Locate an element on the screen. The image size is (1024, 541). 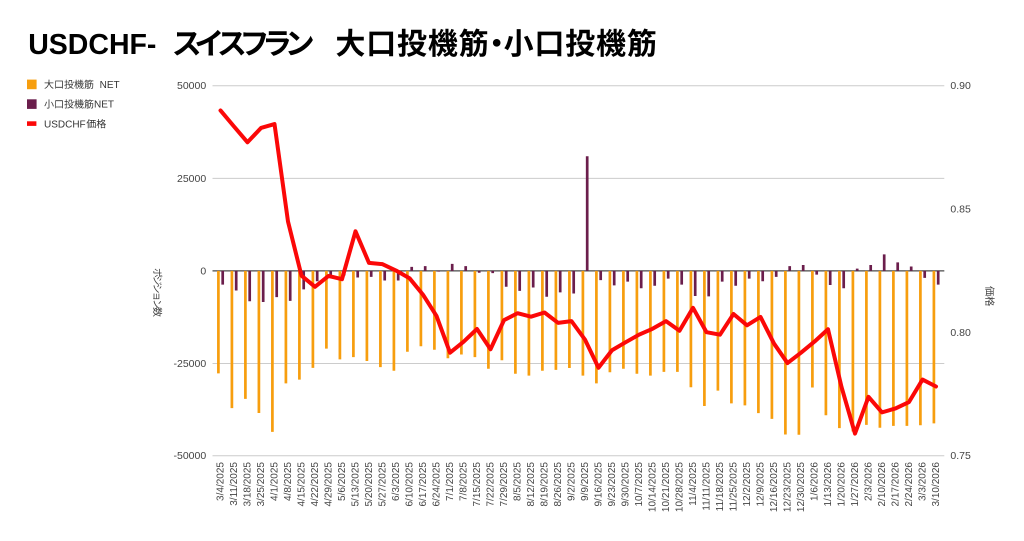
svg-text: 1/27/2026 is located at coordinates (855, 484).